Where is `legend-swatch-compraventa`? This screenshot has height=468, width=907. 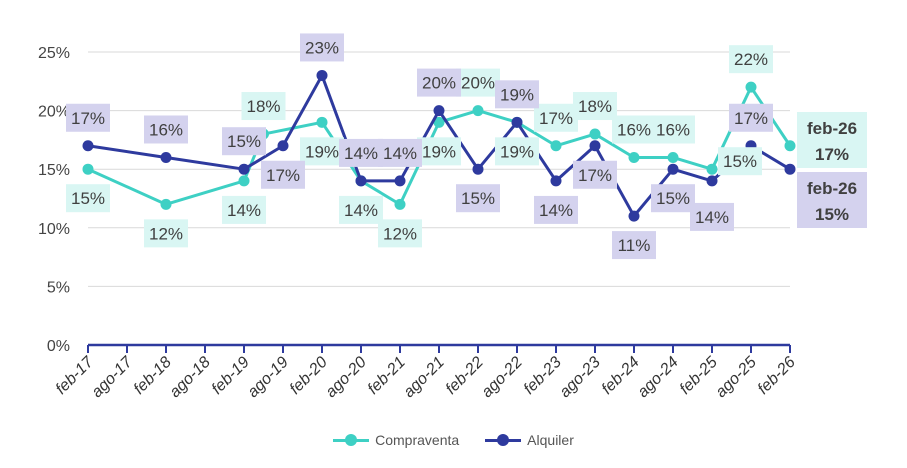 legend-swatch-compraventa is located at coordinates (351, 440).